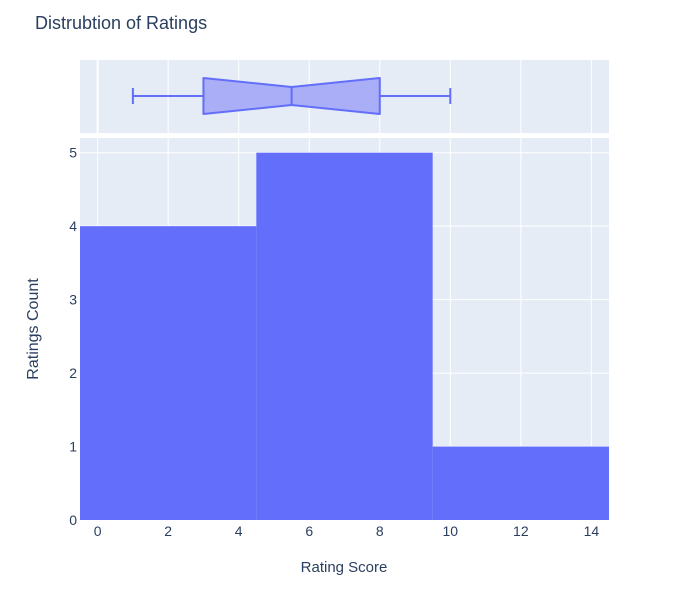 Image resolution: width=700 pixels, height=600 pixels. Describe the element at coordinates (73, 153) in the screenshot. I see `y-tick-label: 5` at that location.